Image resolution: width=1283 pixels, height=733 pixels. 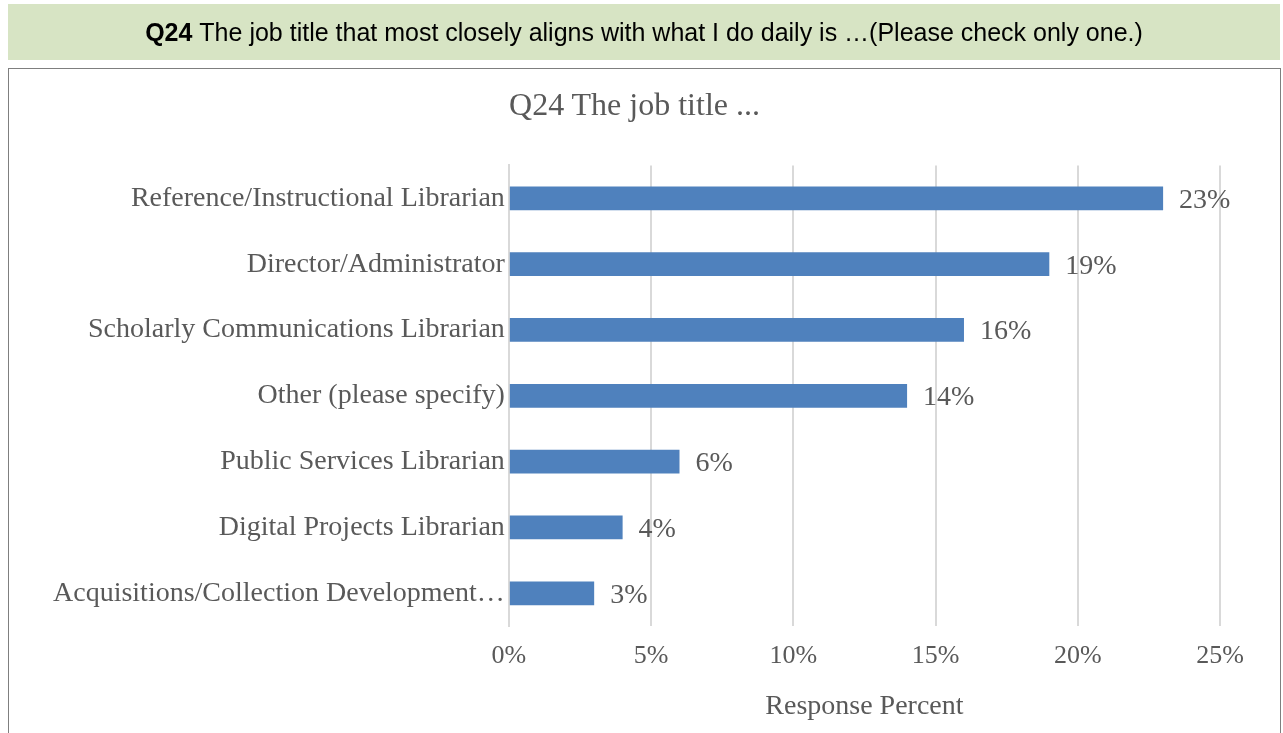 I want to click on data-label: 4%, so click(x=657, y=527).